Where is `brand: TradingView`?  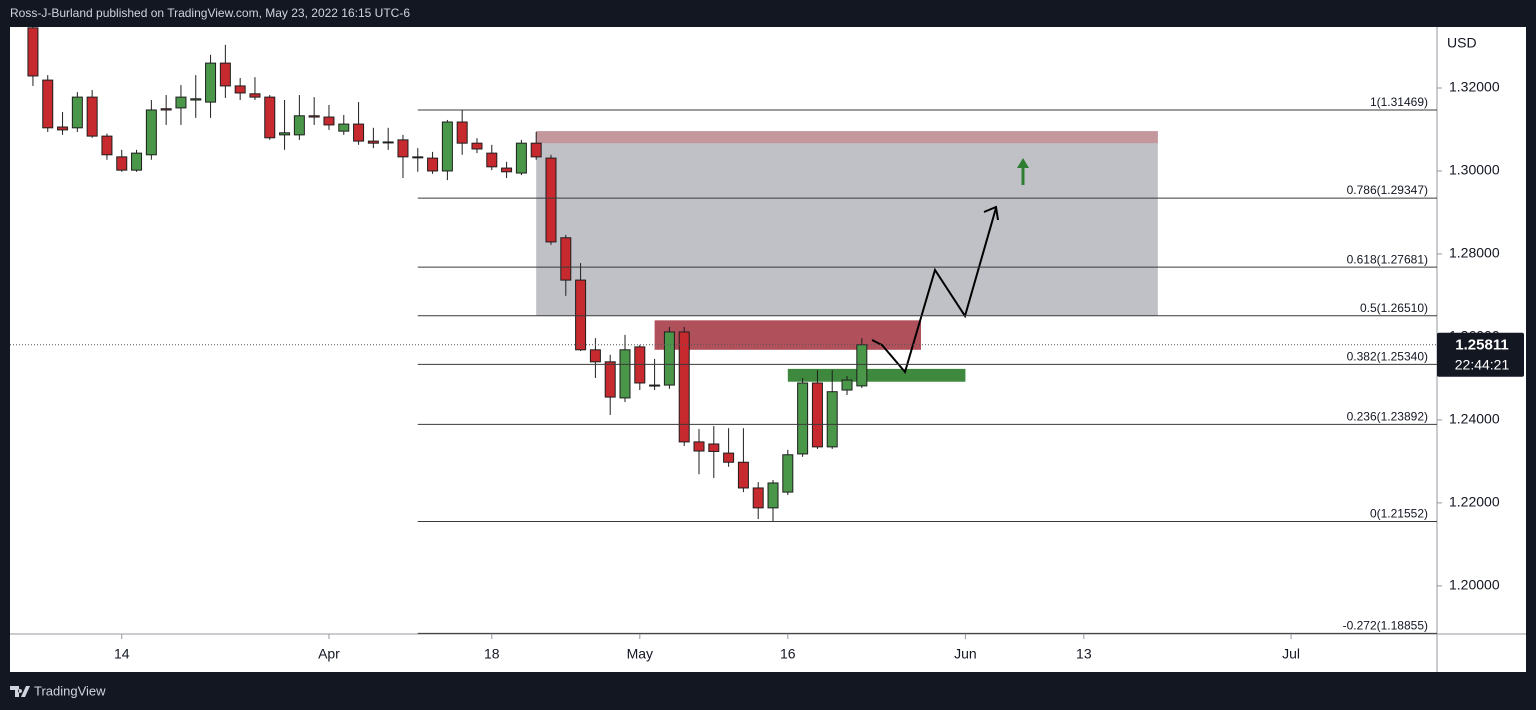
brand: TradingView is located at coordinates (58, 690).